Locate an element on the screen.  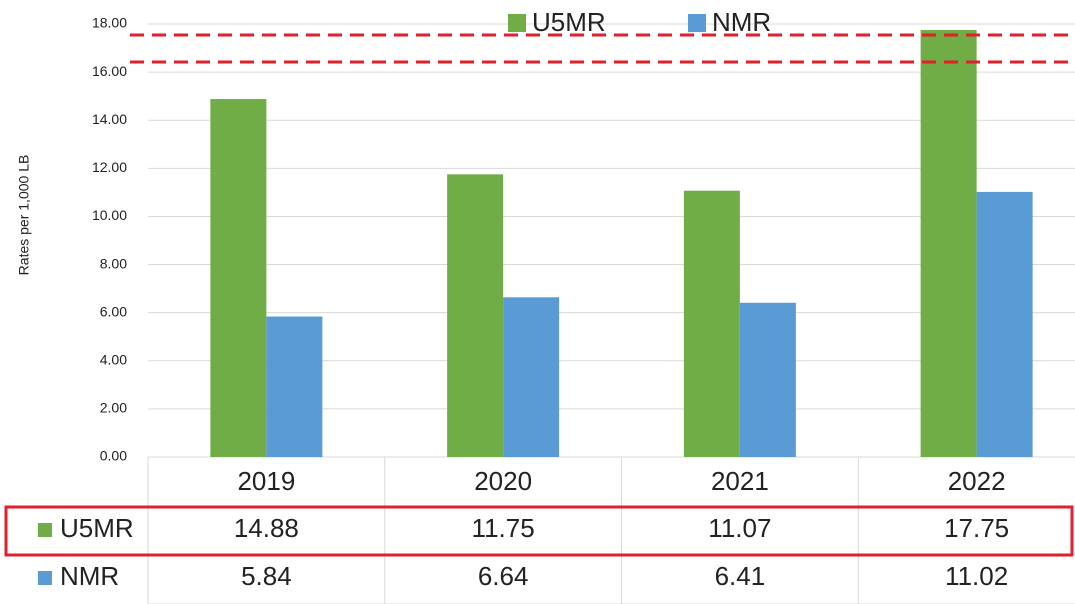
table-value: 6.64 is located at coordinates (503, 576).